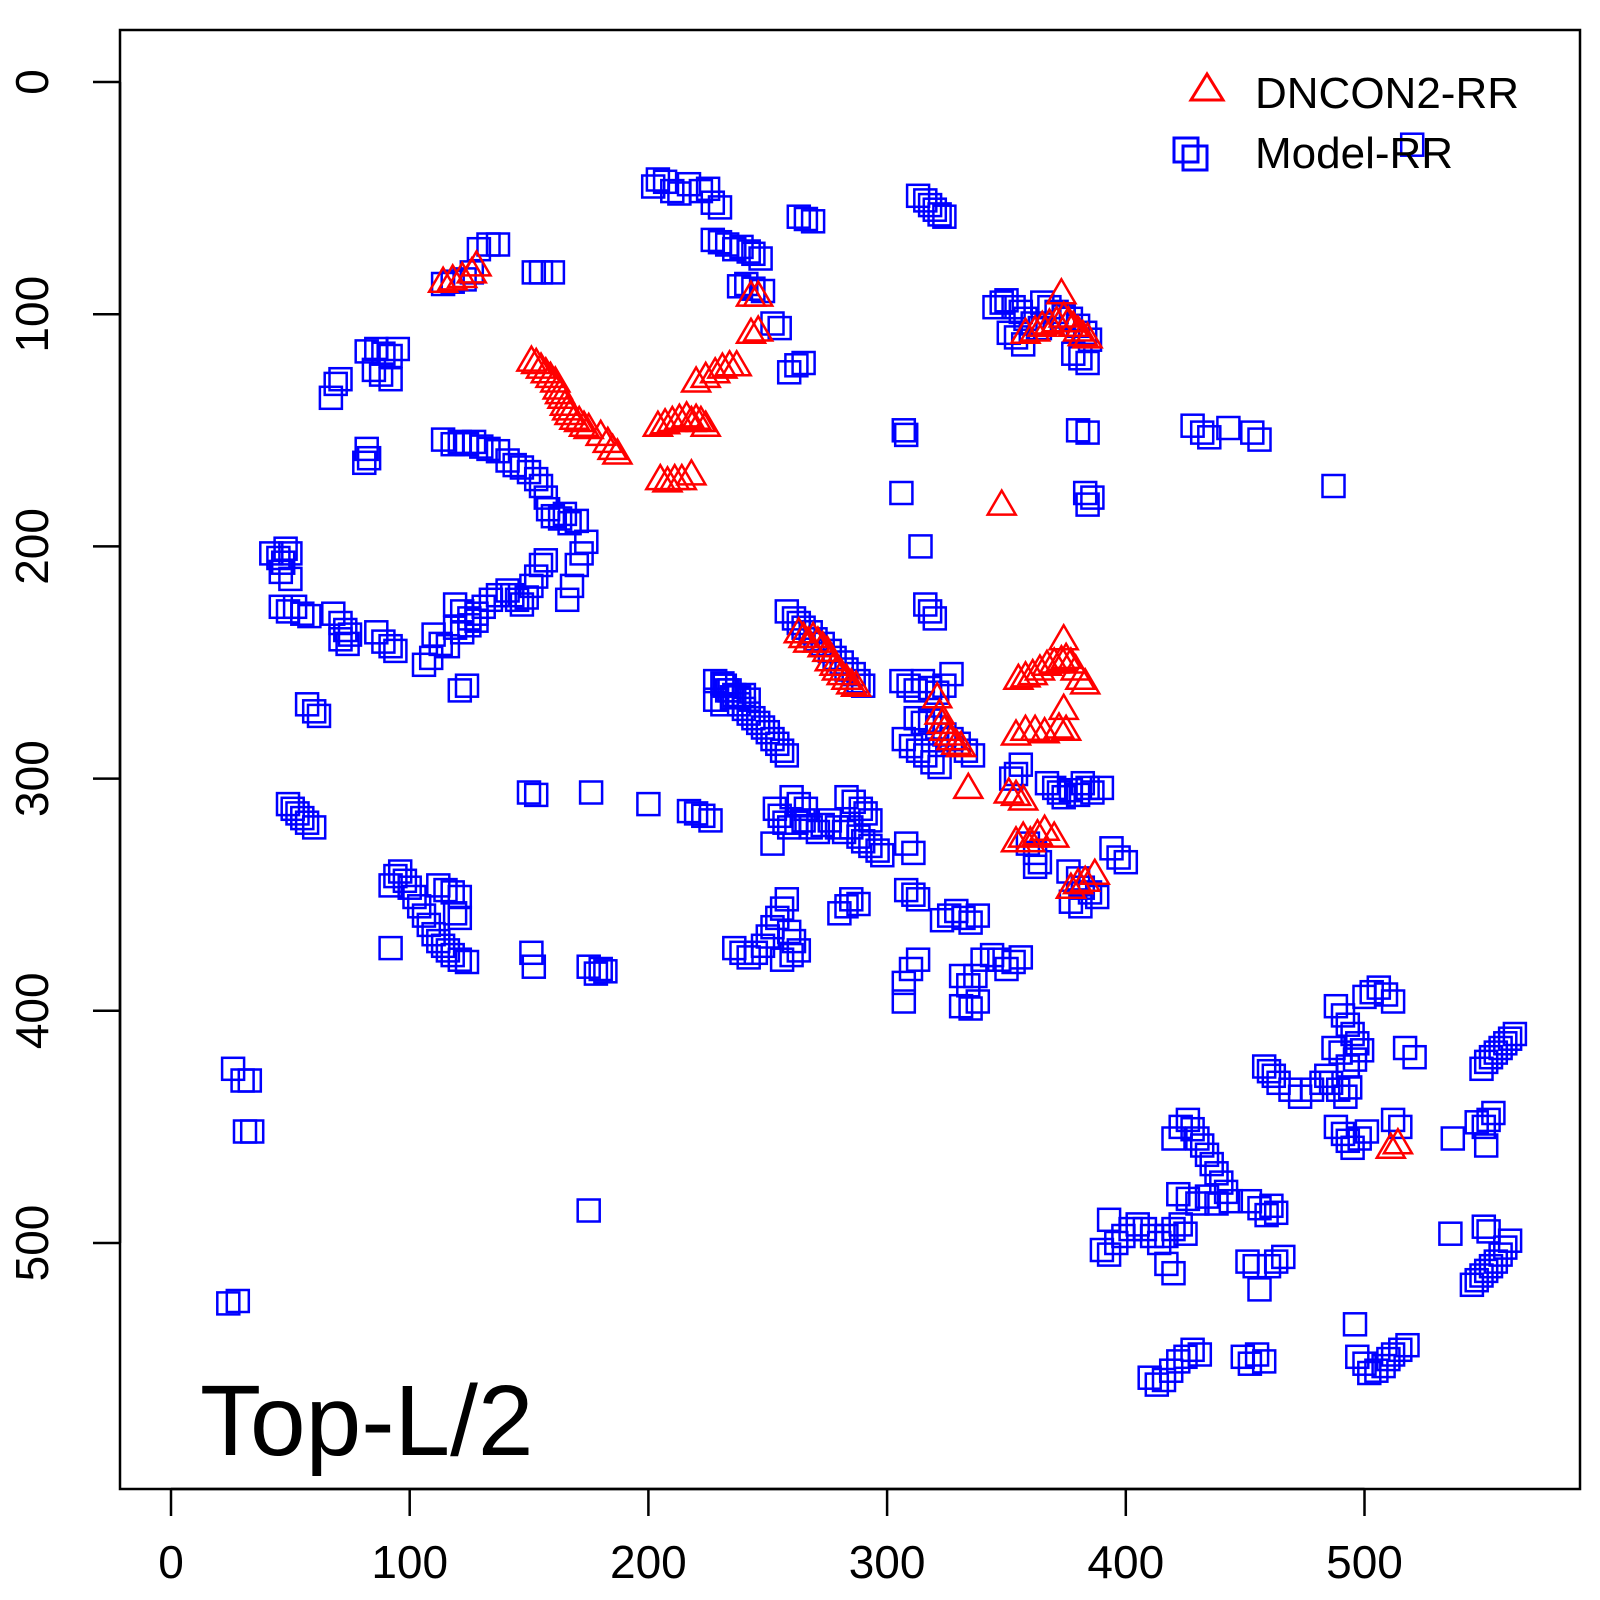 The height and width of the screenshot is (1600, 1600). What do you see at coordinates (1364, 1562) in the screenshot?
I see `x-tick-label: 500` at bounding box center [1364, 1562].